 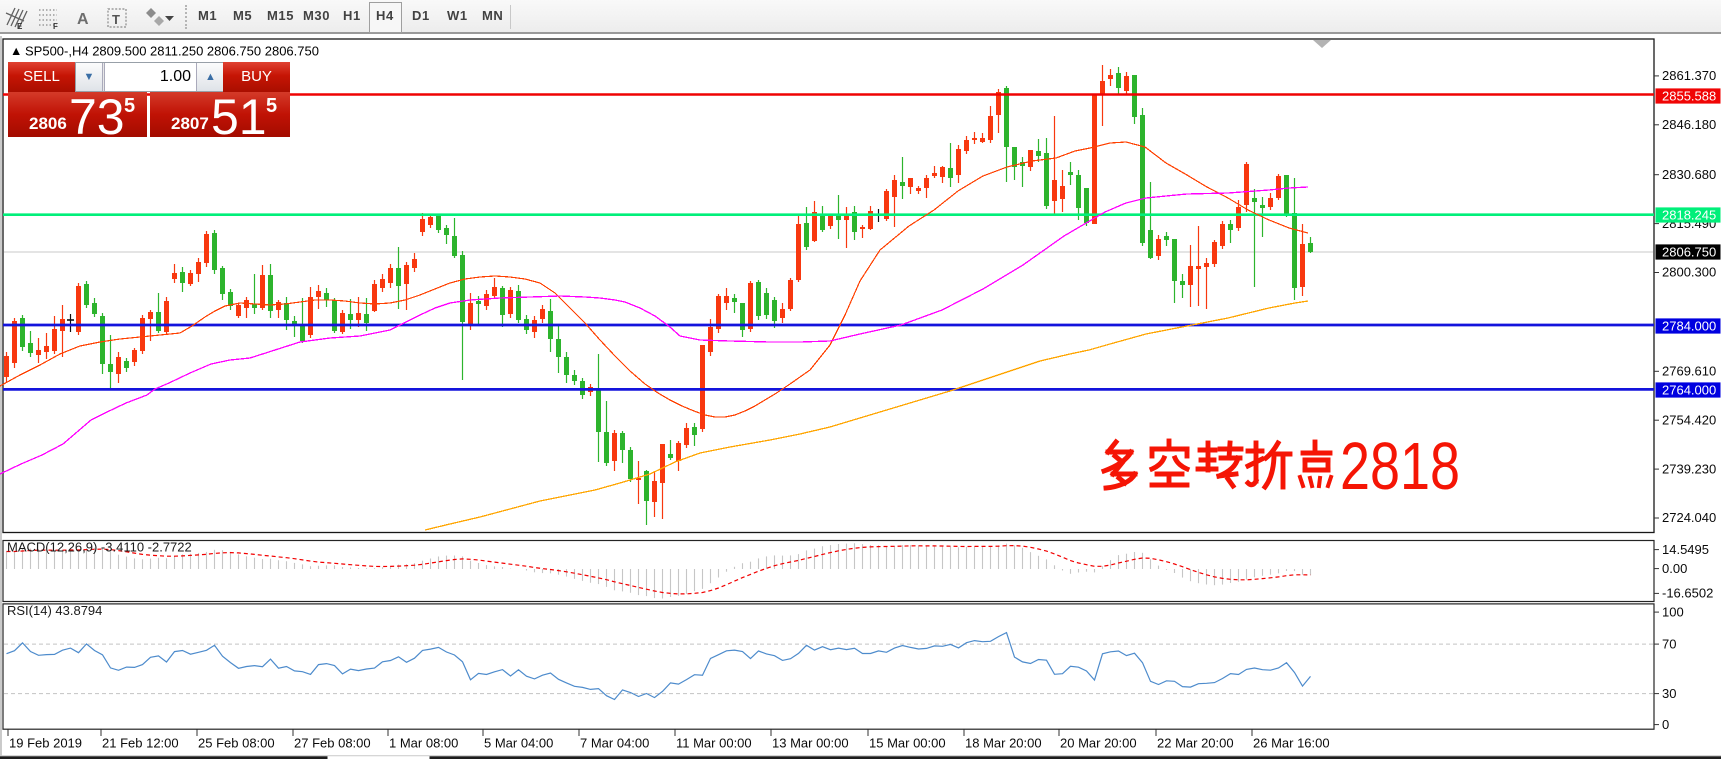 What do you see at coordinates (1689, 95) in the screenshot?
I see `svg-text: 2855.588` at bounding box center [1689, 95].